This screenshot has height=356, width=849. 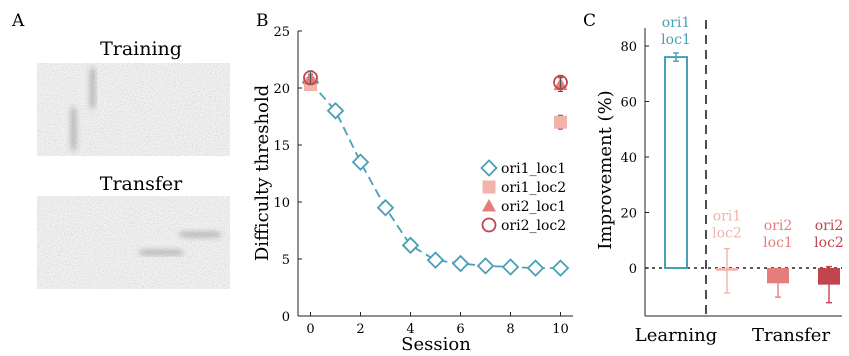 I want to click on y-tick-label: 80, so click(x=628, y=47).